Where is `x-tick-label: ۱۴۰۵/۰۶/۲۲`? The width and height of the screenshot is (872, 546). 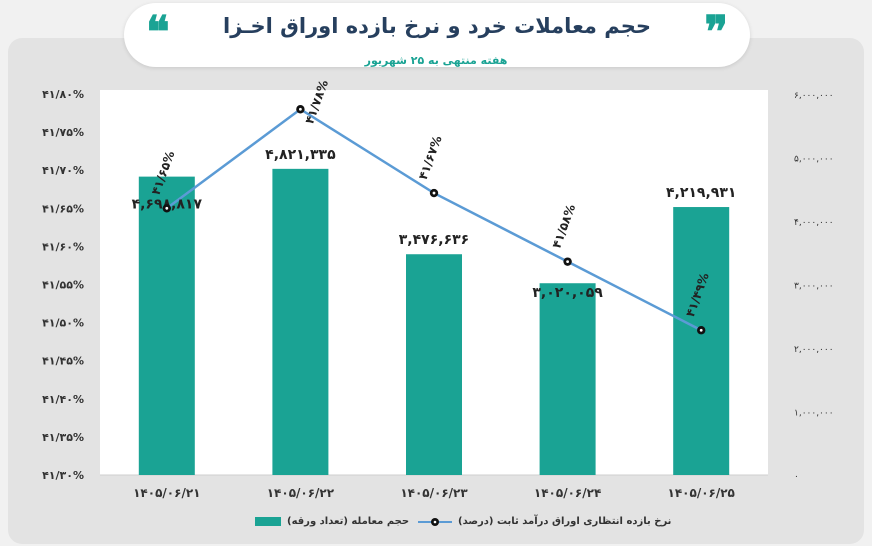
x-tick-label: ۱۴۰۵/۰۶/۲۲ is located at coordinates (301, 493).